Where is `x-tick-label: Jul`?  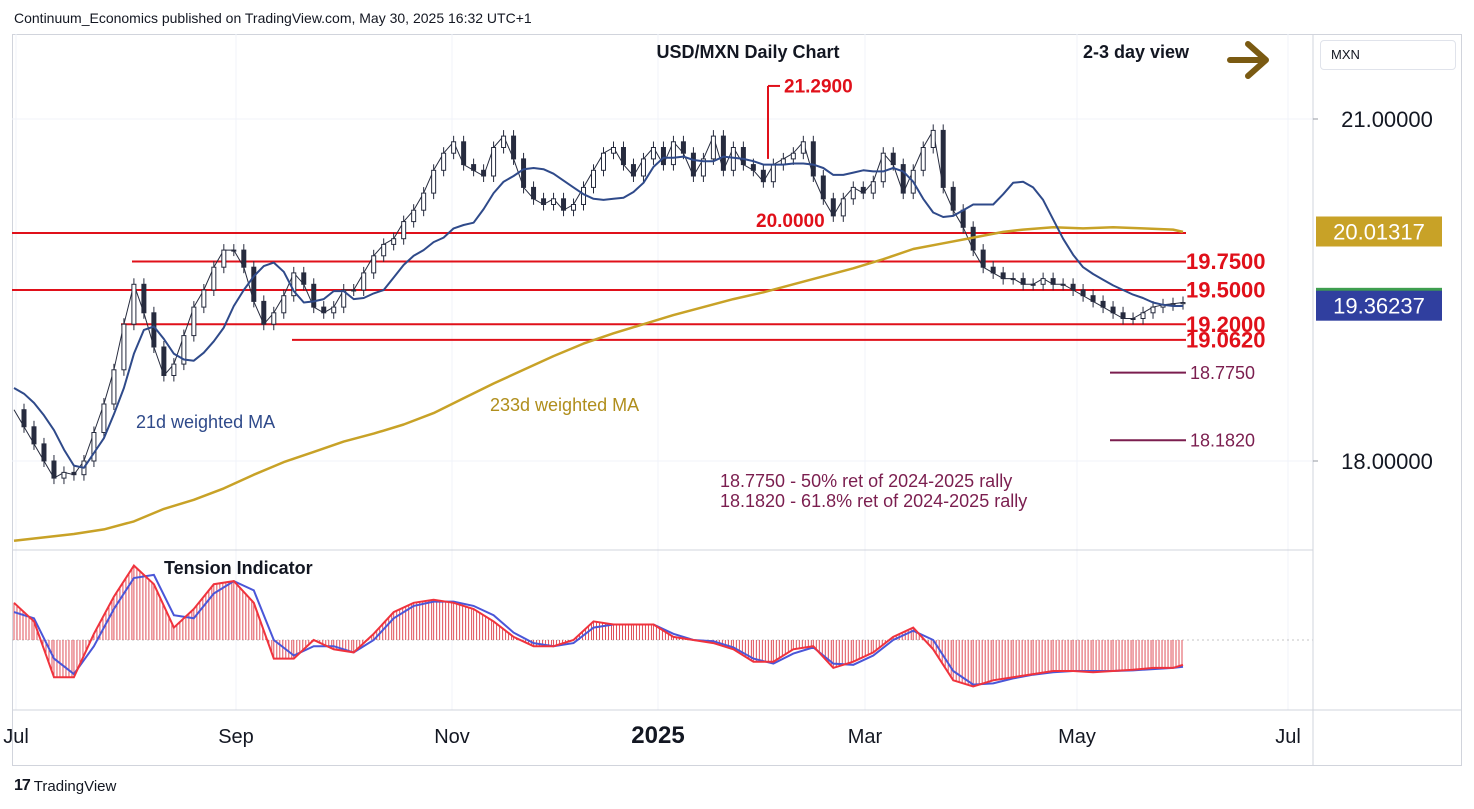 x-tick-label: Jul is located at coordinates (1288, 737).